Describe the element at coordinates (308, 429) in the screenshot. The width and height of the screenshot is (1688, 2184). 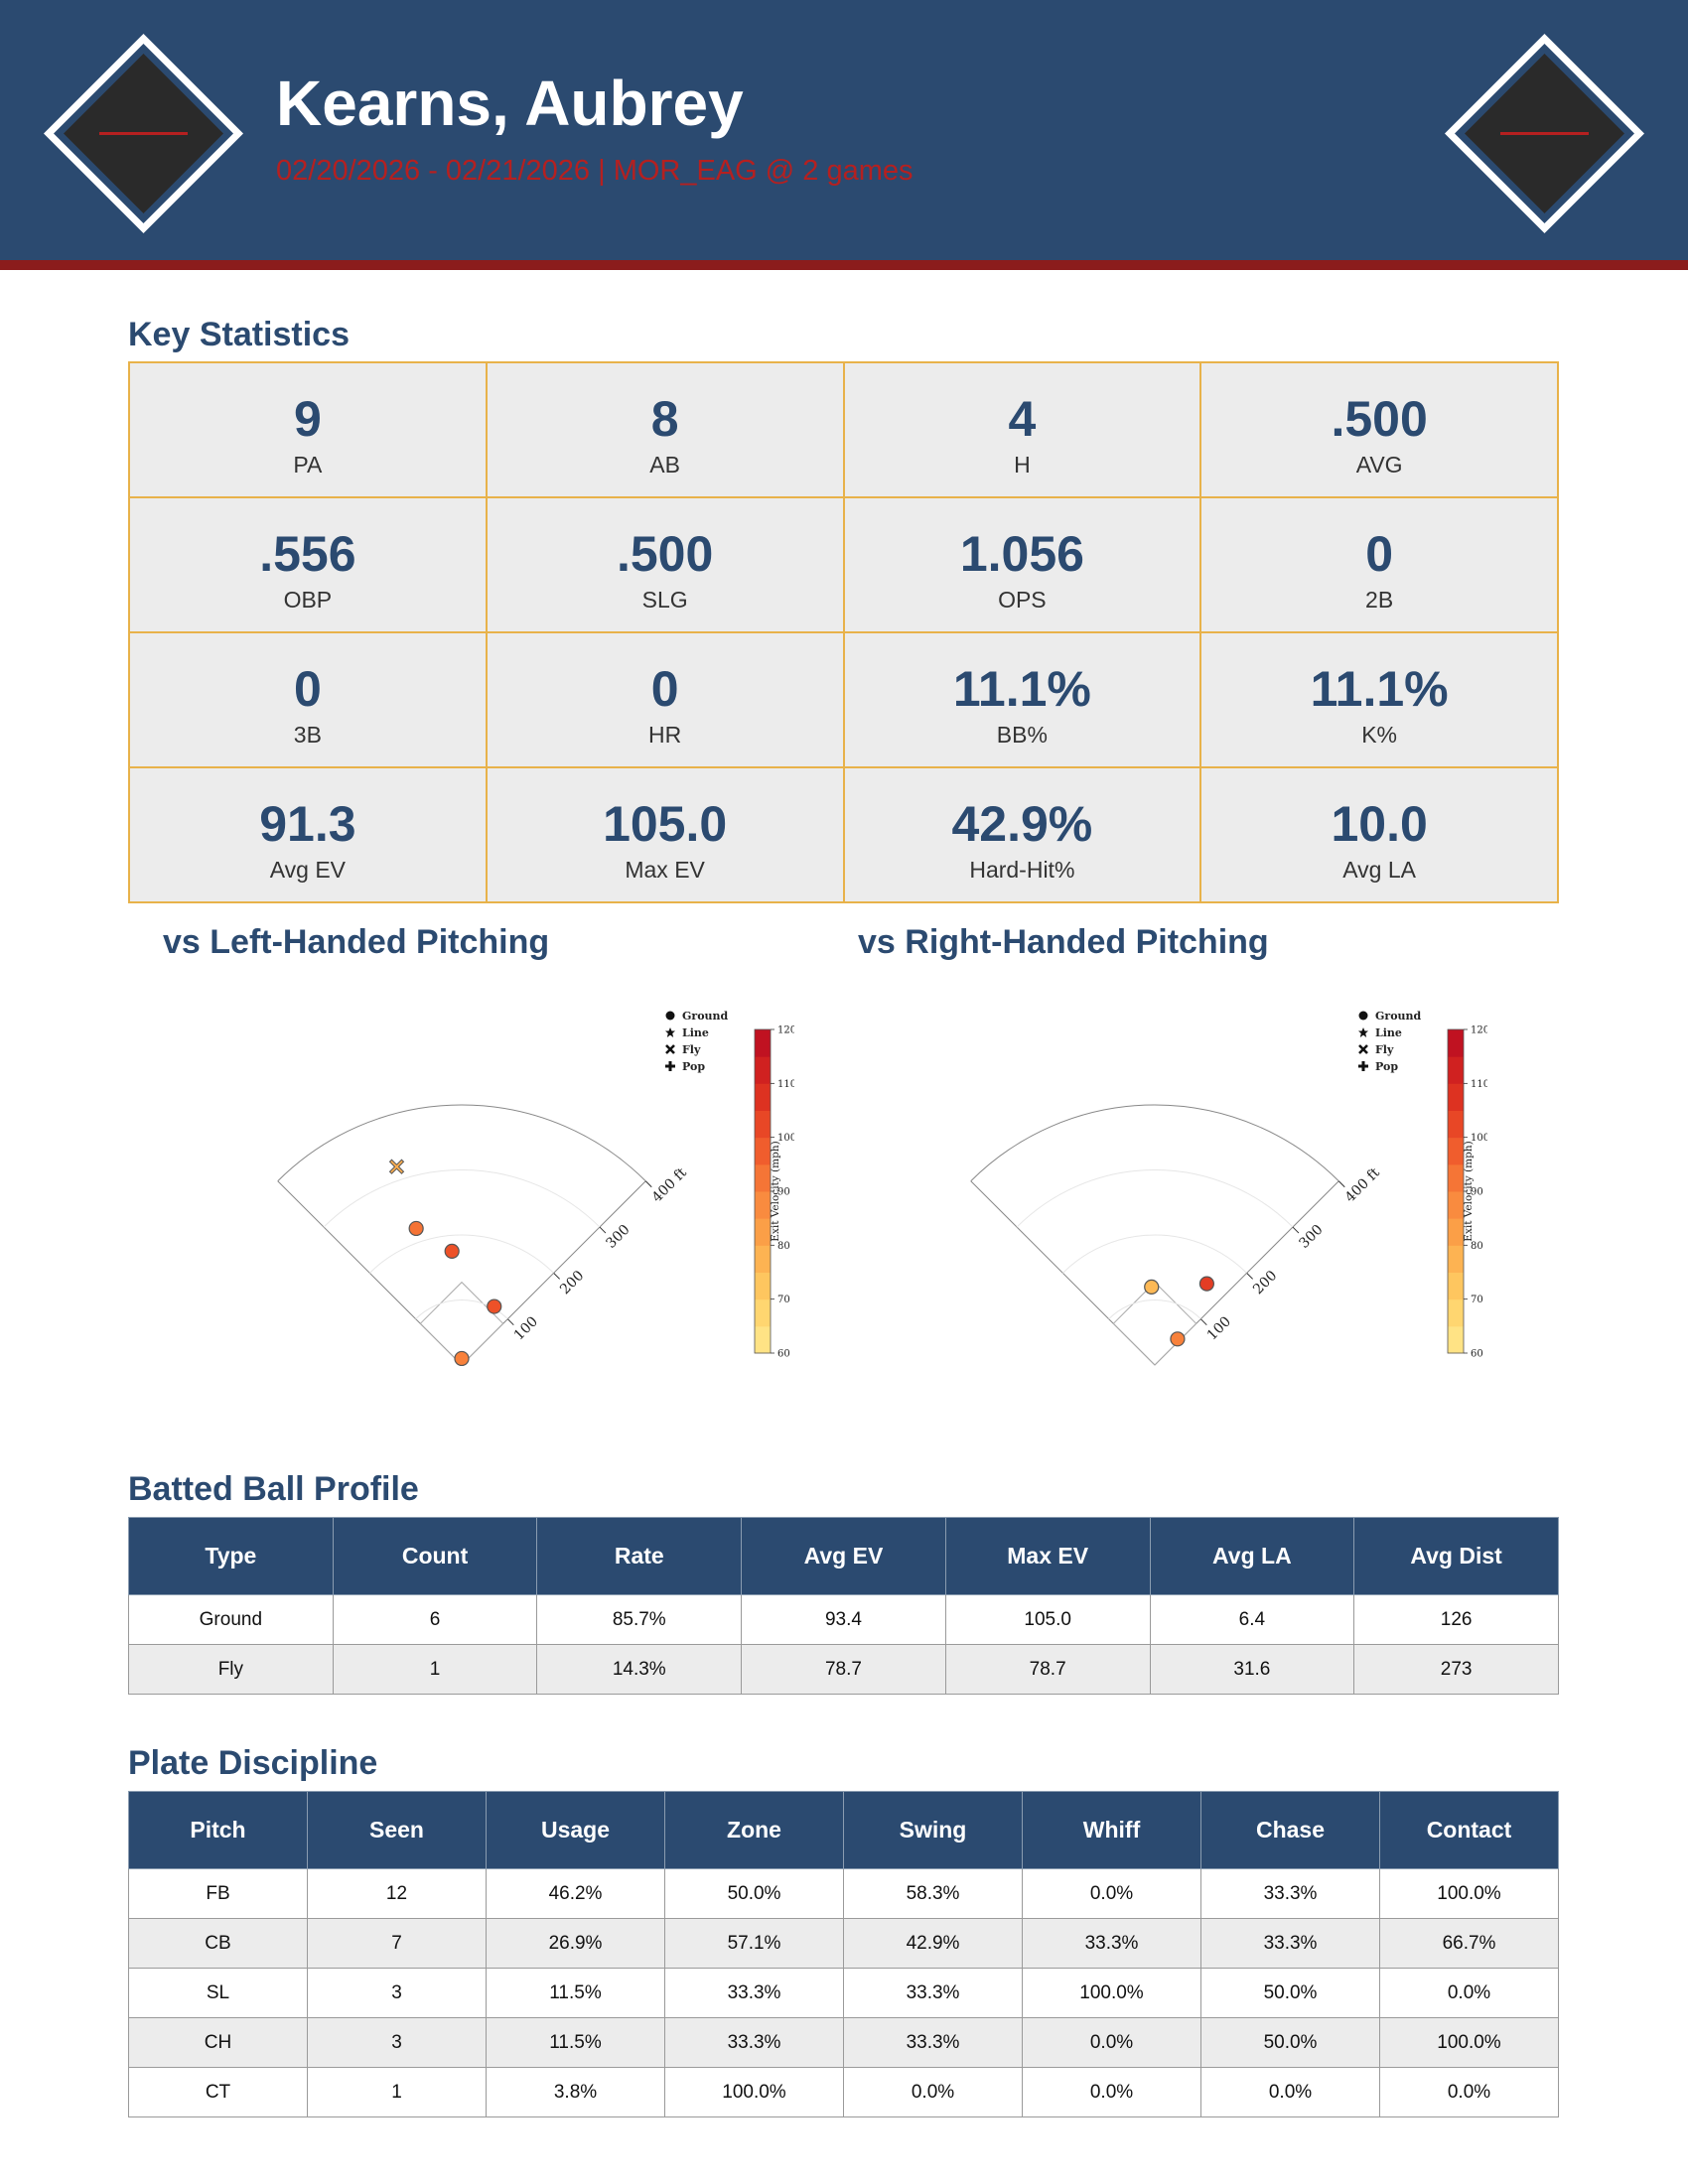
I see `stat-cell: 9 PA` at that location.